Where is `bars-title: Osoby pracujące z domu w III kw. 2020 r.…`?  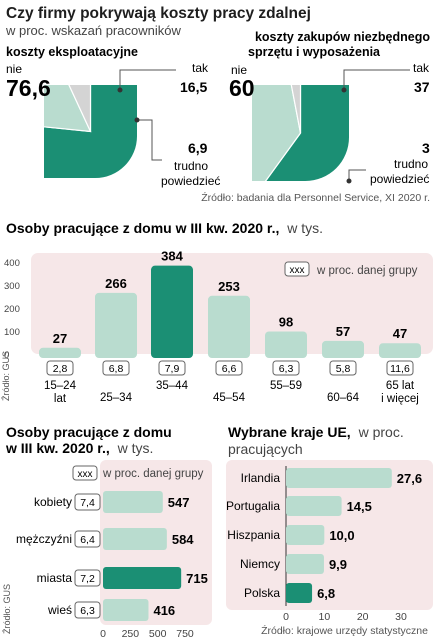
bars-title: Osoby pracujące z domu w III kw. 2020 r.… is located at coordinates (164, 228).